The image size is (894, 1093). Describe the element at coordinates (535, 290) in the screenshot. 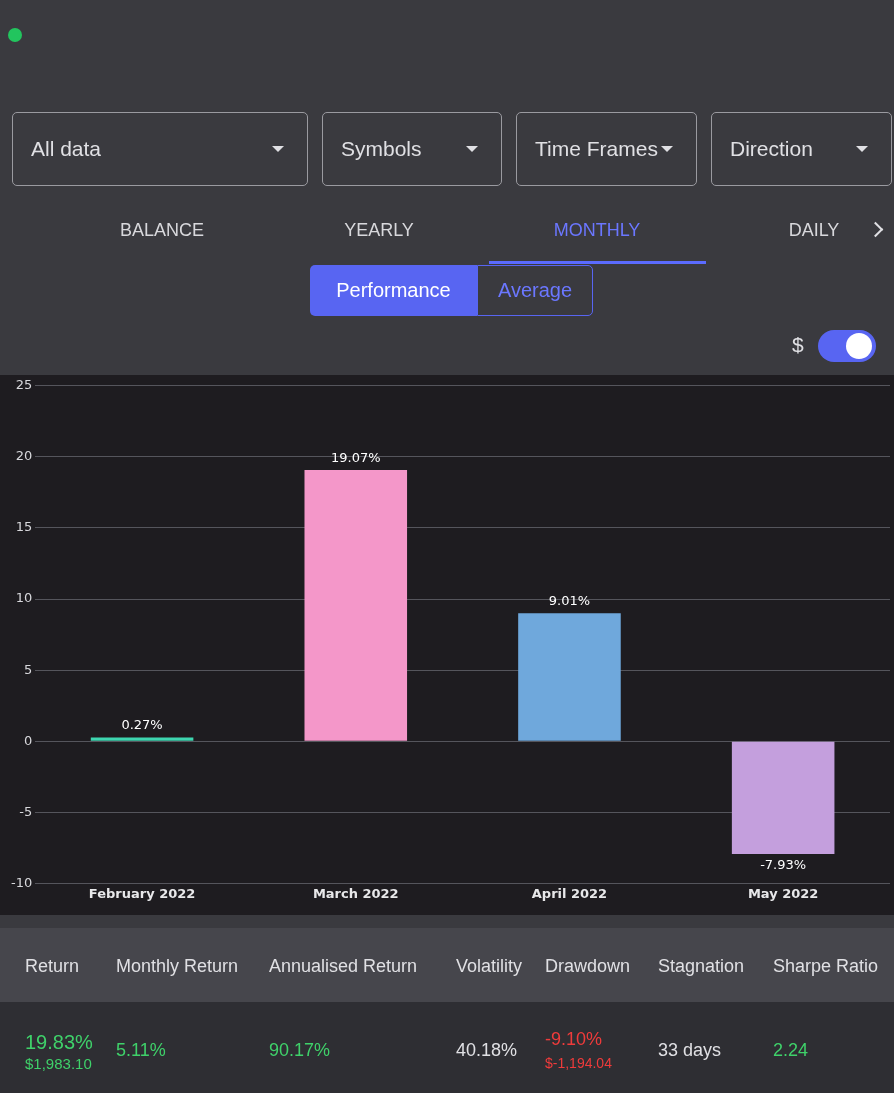

I see `text: Average` at that location.